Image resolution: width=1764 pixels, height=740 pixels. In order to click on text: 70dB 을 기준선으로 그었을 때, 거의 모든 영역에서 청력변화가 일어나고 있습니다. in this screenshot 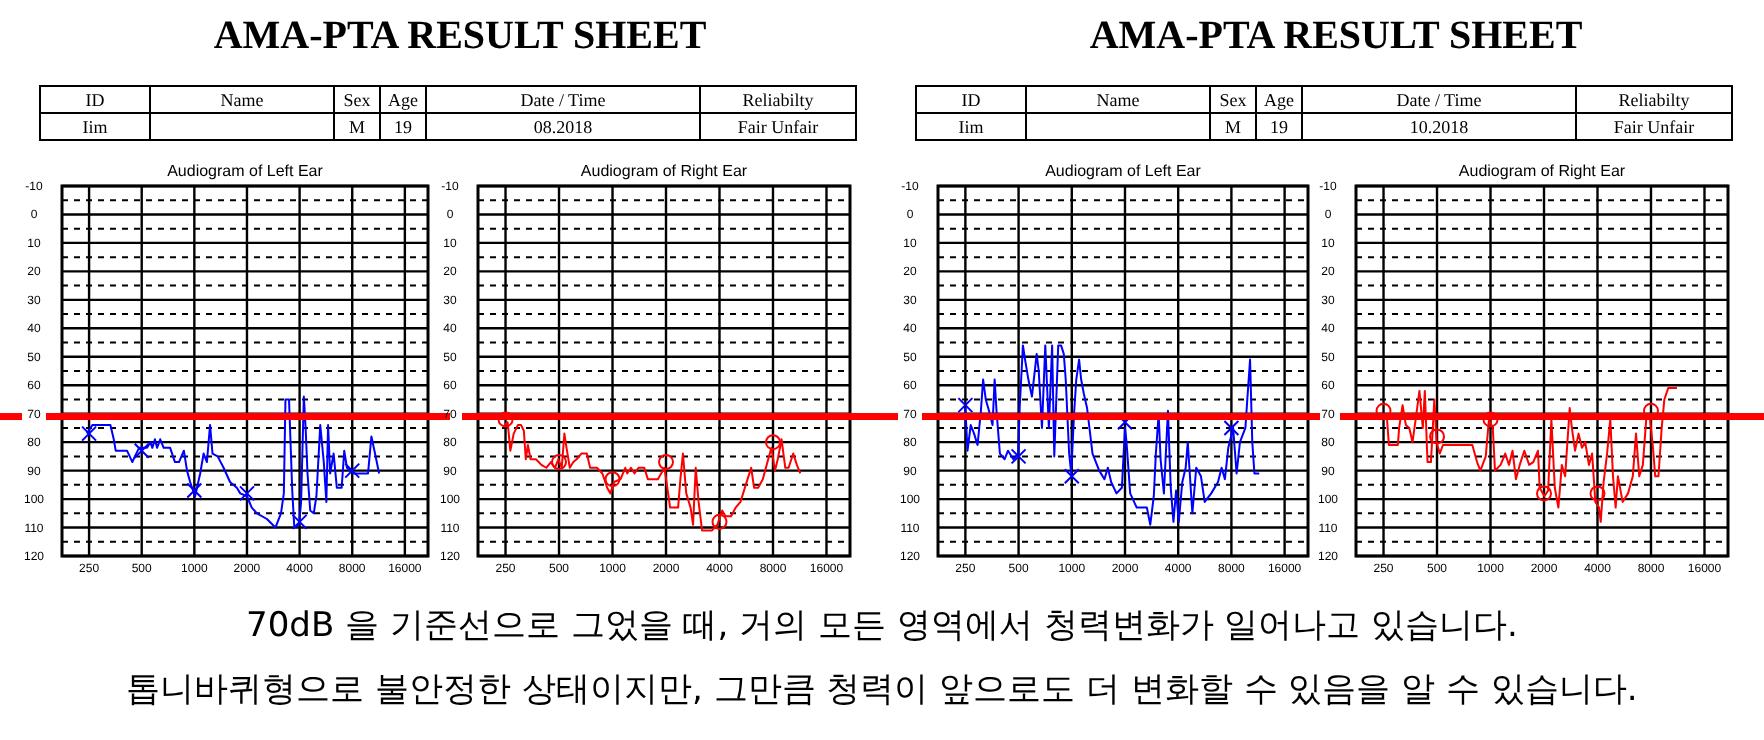, I will do `click(882, 626)`.